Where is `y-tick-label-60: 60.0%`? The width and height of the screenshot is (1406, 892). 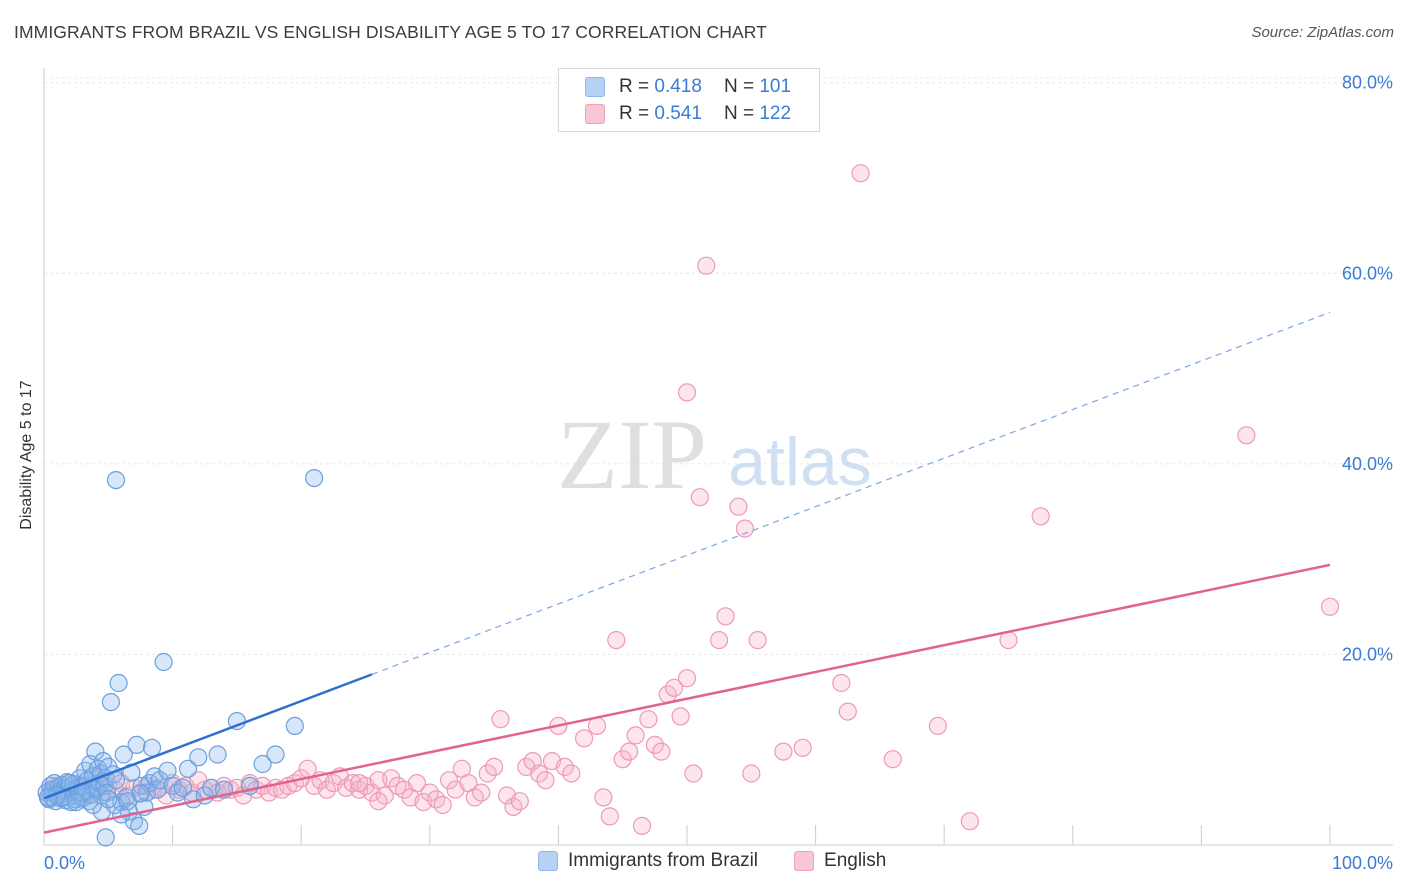
y-tick-label-60: 60.0% is located at coordinates (1367, 273).